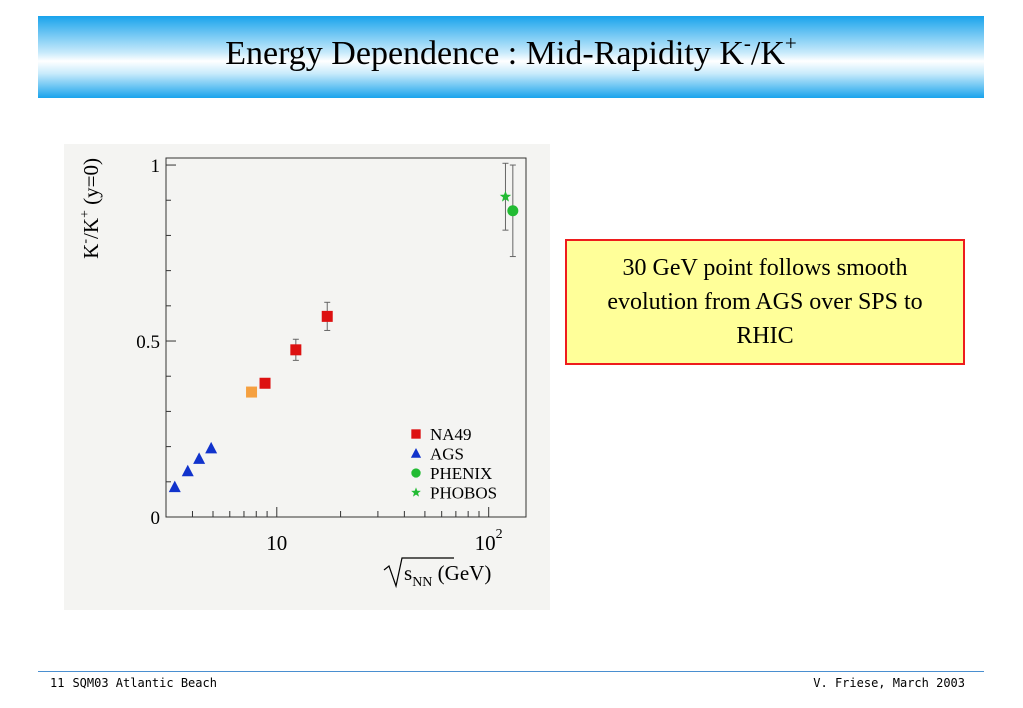 The width and height of the screenshot is (1023, 708). I want to click on title-banner: Energy Dependence : Mid-Rapidity K-/K+, so click(511, 57).